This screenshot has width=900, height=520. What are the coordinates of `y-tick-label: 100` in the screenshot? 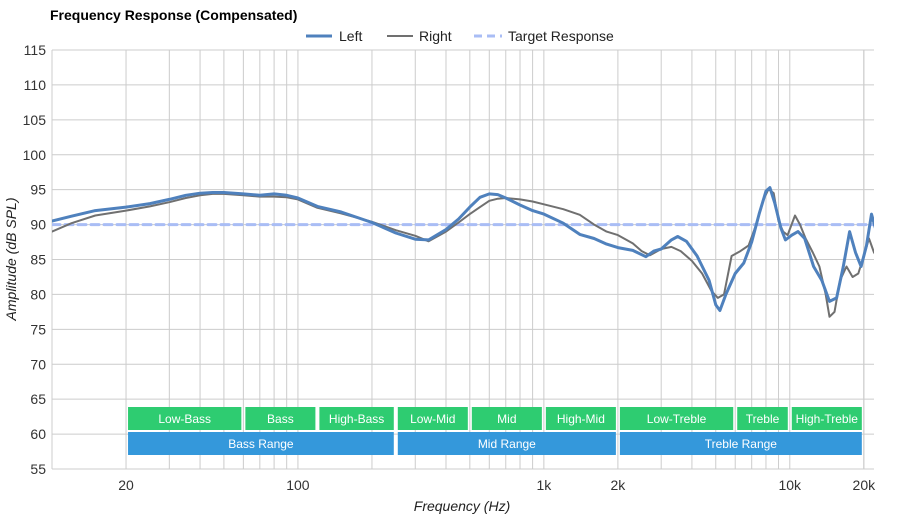 It's located at (35, 155).